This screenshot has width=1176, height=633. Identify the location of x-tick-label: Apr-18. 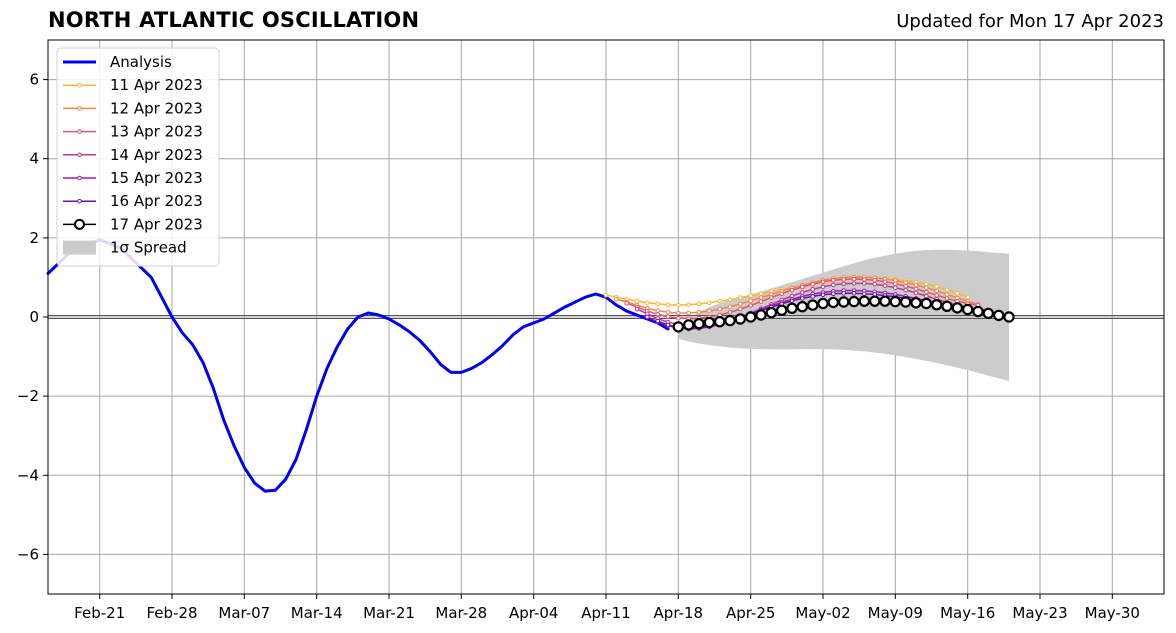
(679, 613).